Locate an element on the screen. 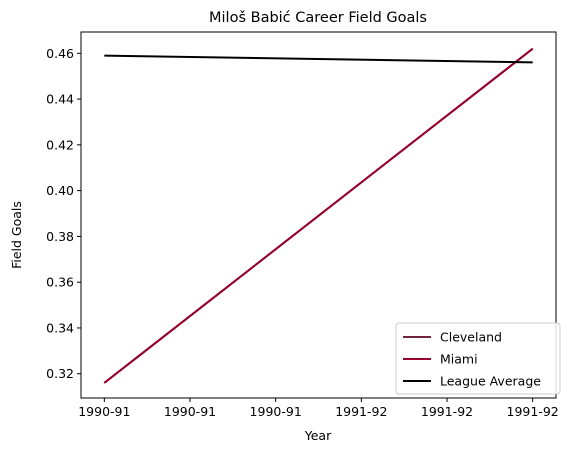  y-tick-label: 0.36 is located at coordinates (60, 282).